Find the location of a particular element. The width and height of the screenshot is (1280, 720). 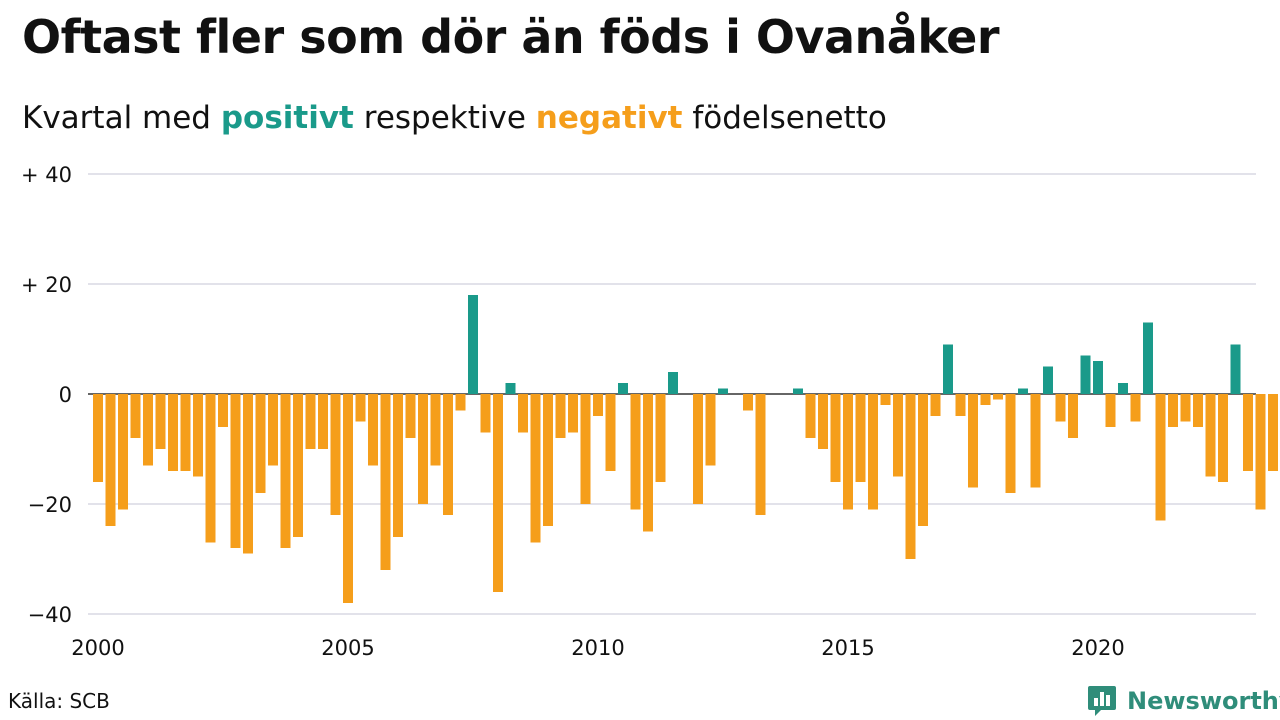

logo-wordmark: Newsworthy is located at coordinates (1203, 701).